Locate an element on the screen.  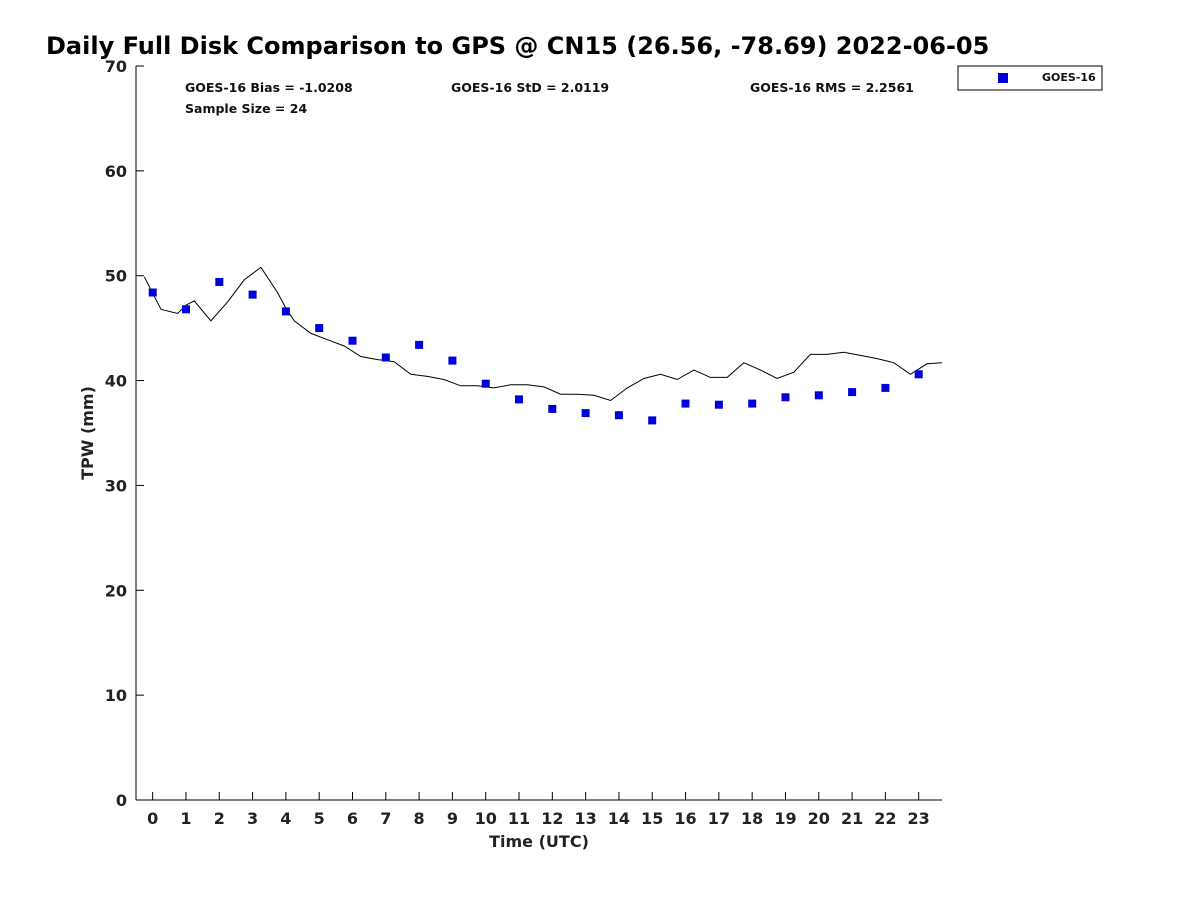
x-tick-label: 5 is located at coordinates (319, 818).